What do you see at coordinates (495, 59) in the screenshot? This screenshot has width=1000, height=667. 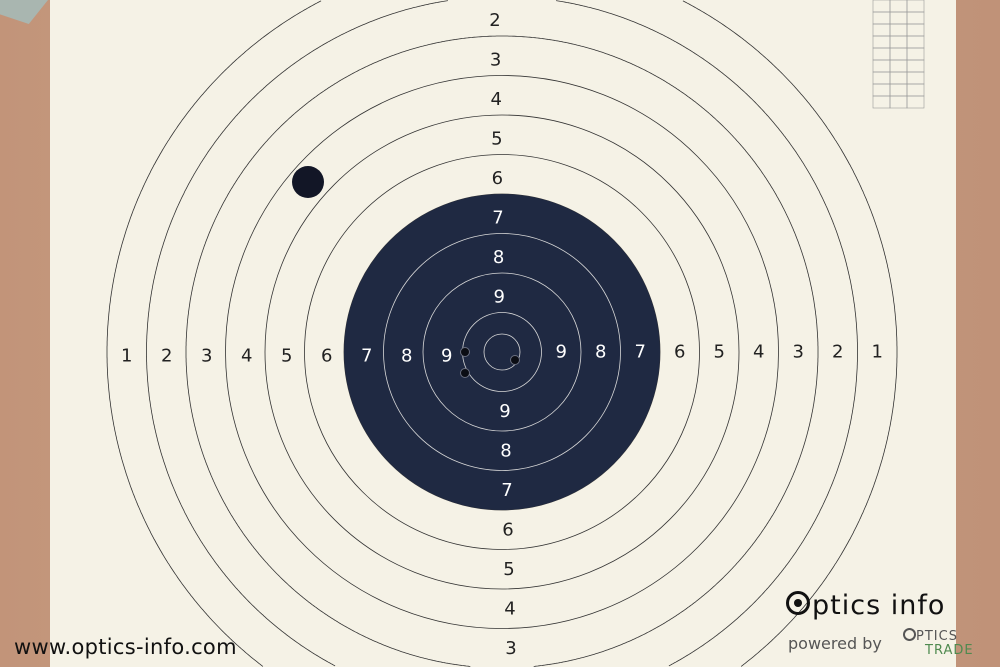 I see `ring-label-top: 3` at bounding box center [495, 59].